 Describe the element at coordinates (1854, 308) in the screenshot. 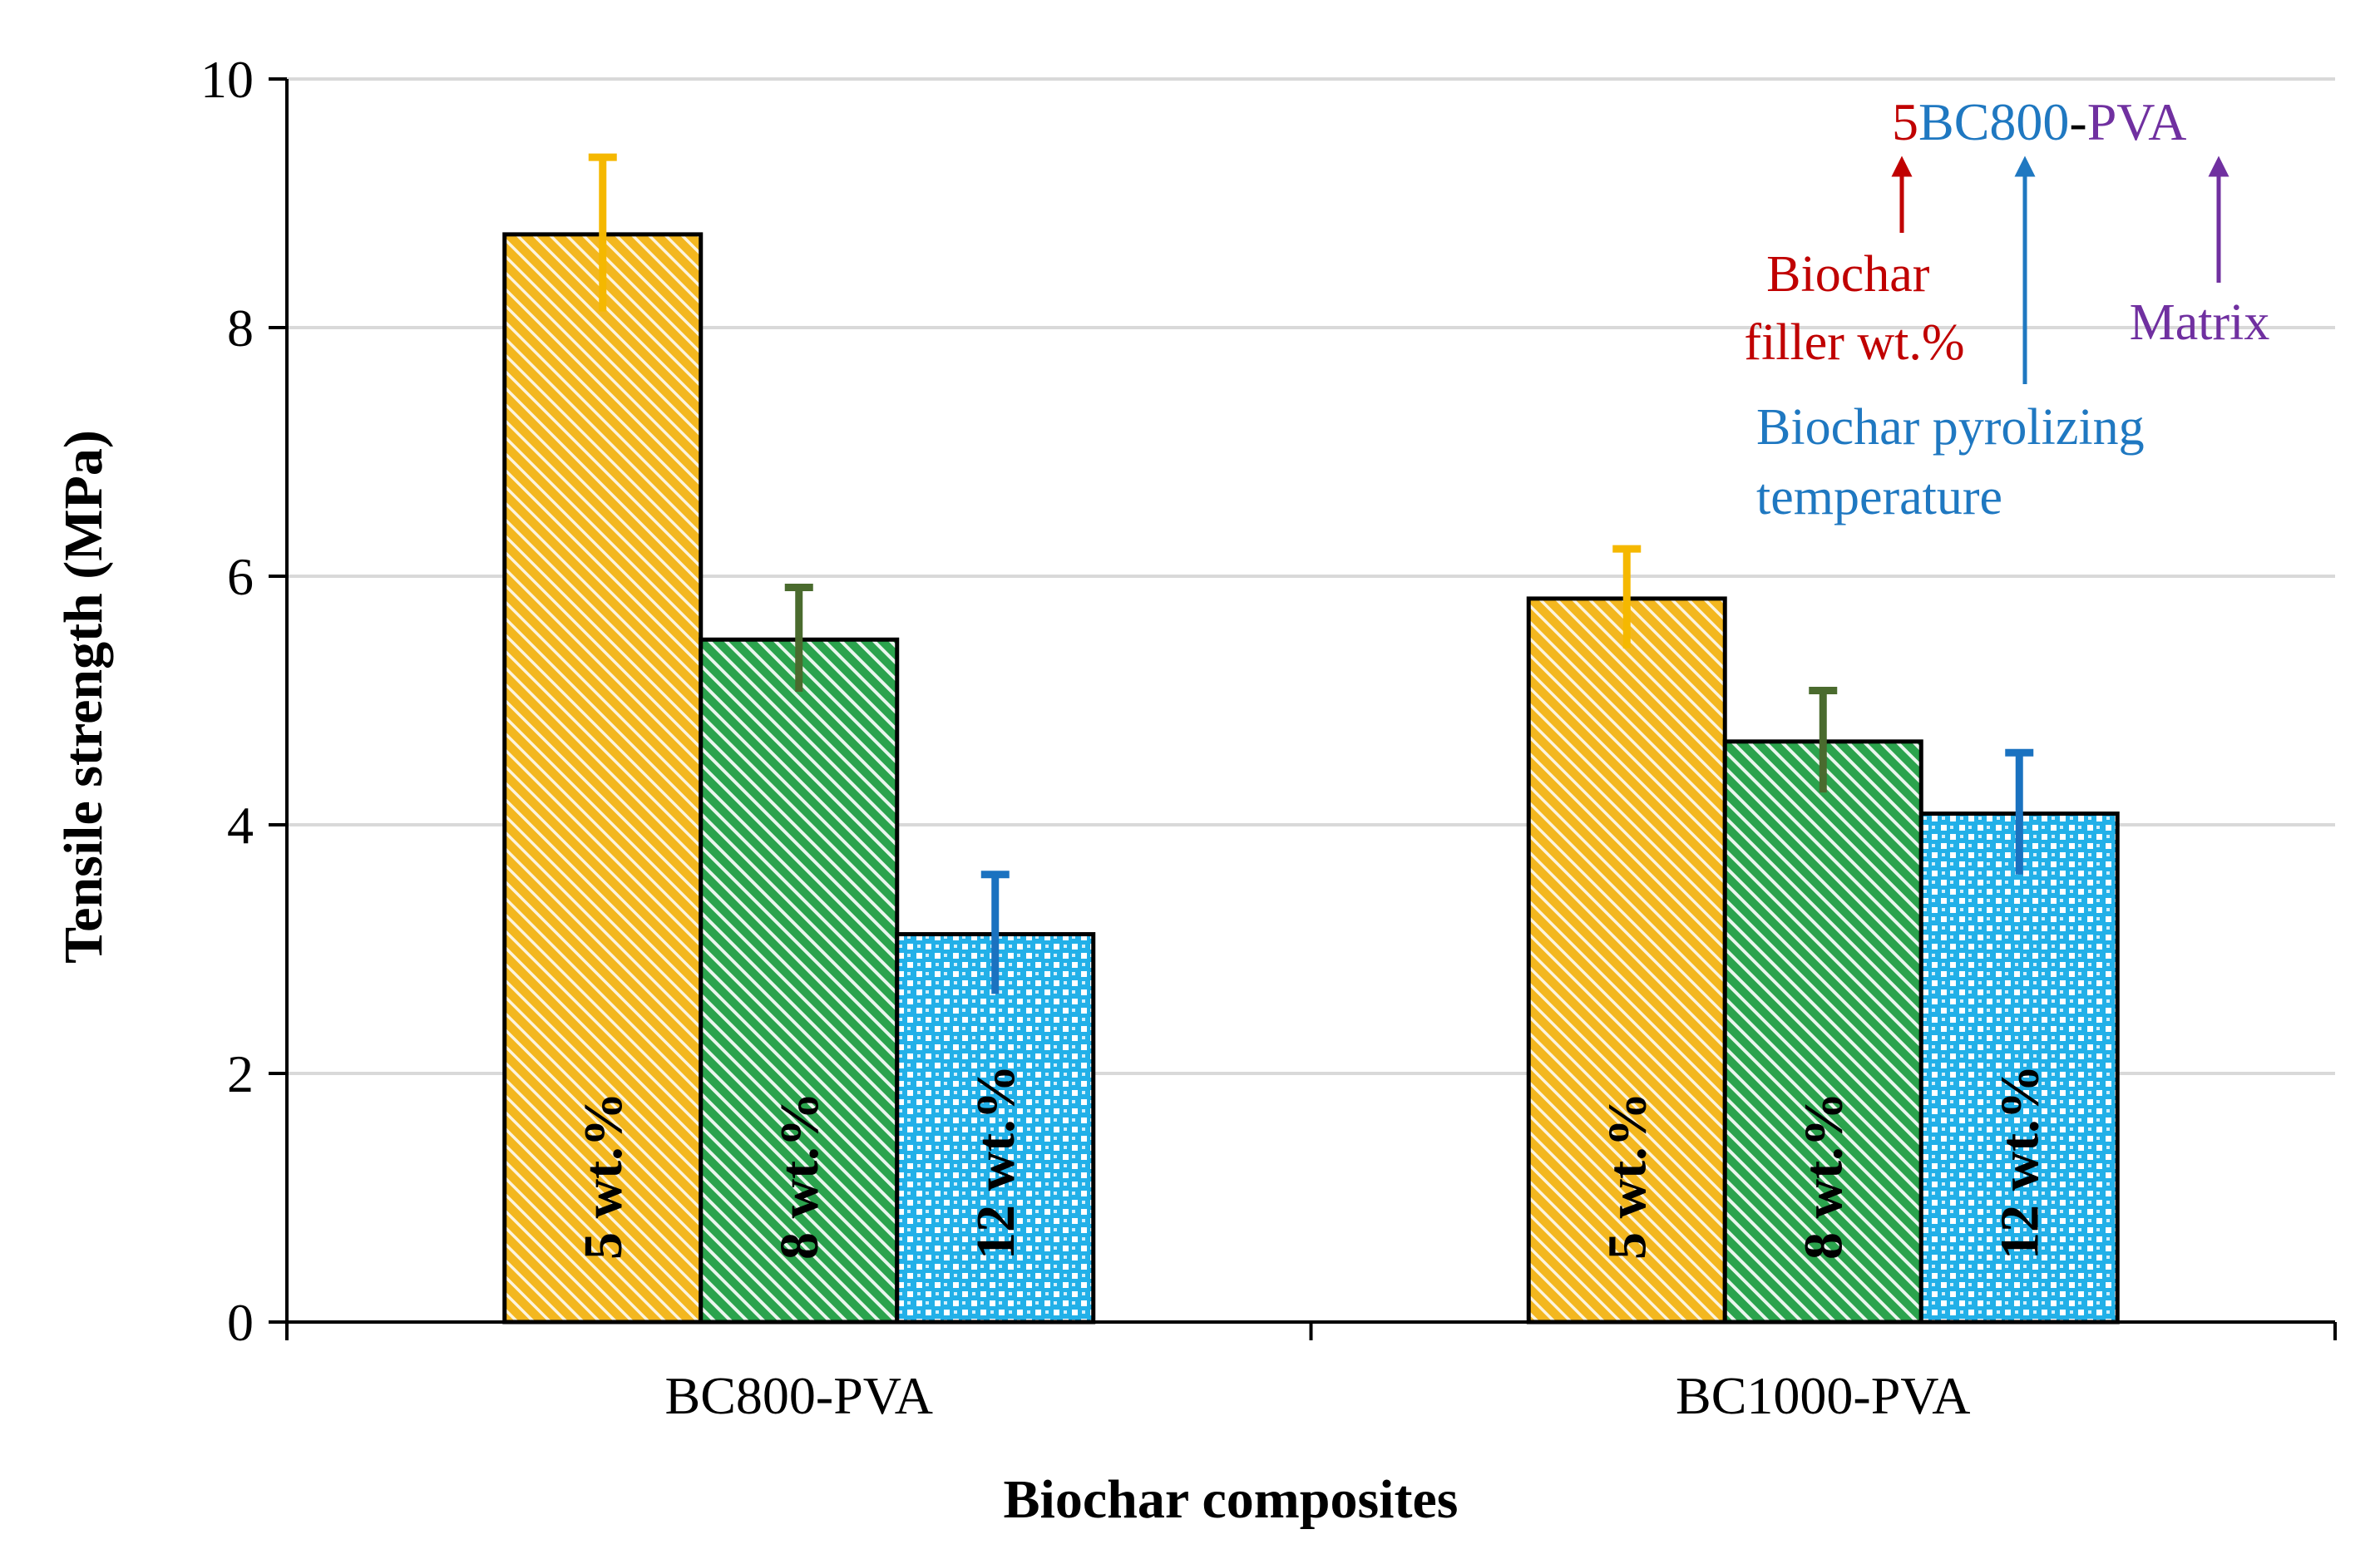

I see `filler-caption: Biochar filler wt.%` at that location.